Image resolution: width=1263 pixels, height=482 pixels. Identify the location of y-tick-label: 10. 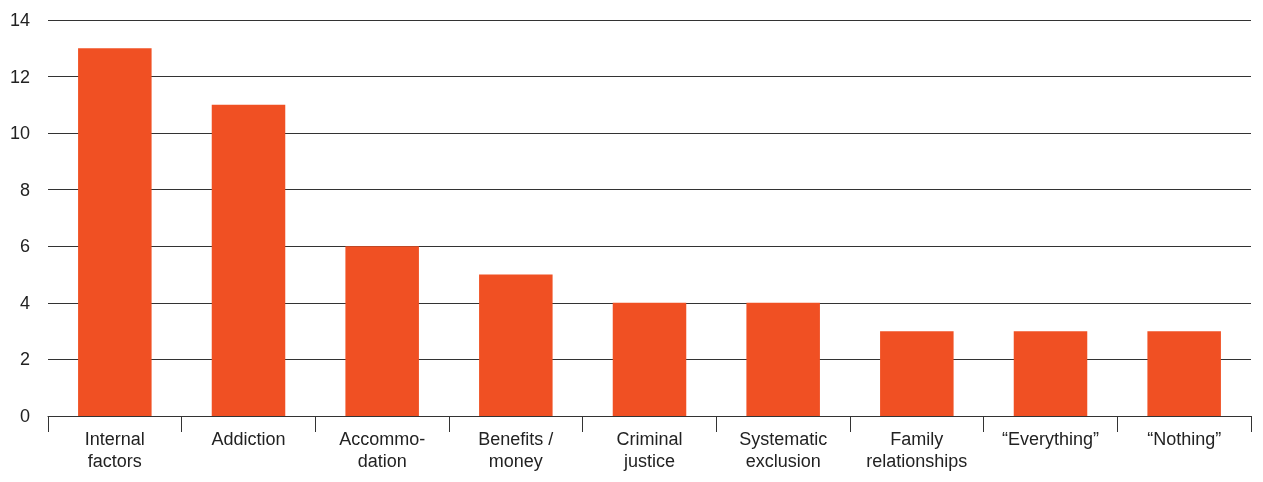
(19, 133).